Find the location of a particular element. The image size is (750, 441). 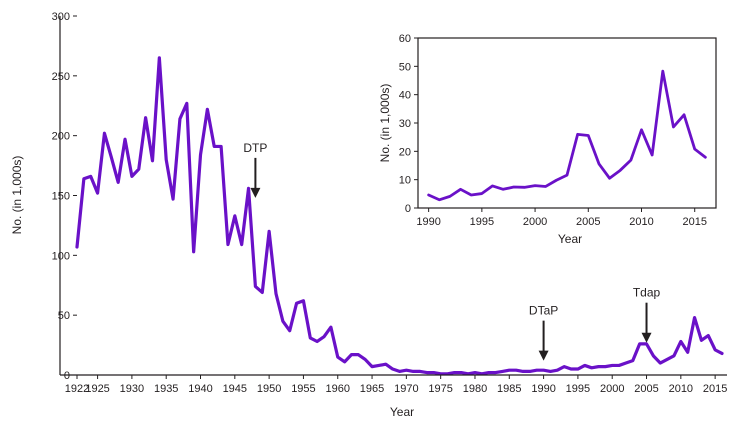

main-y-axis-title: No. (in 1,000s) is located at coordinates (17, 195).